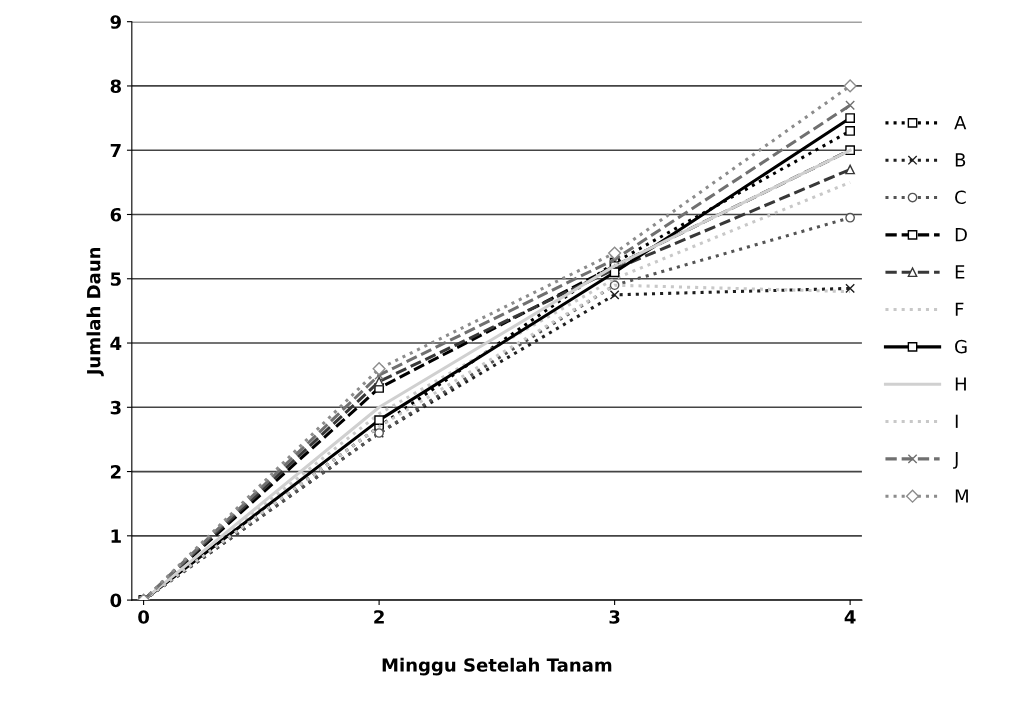  I want to click on y-tick-label: 5, so click(115, 279).